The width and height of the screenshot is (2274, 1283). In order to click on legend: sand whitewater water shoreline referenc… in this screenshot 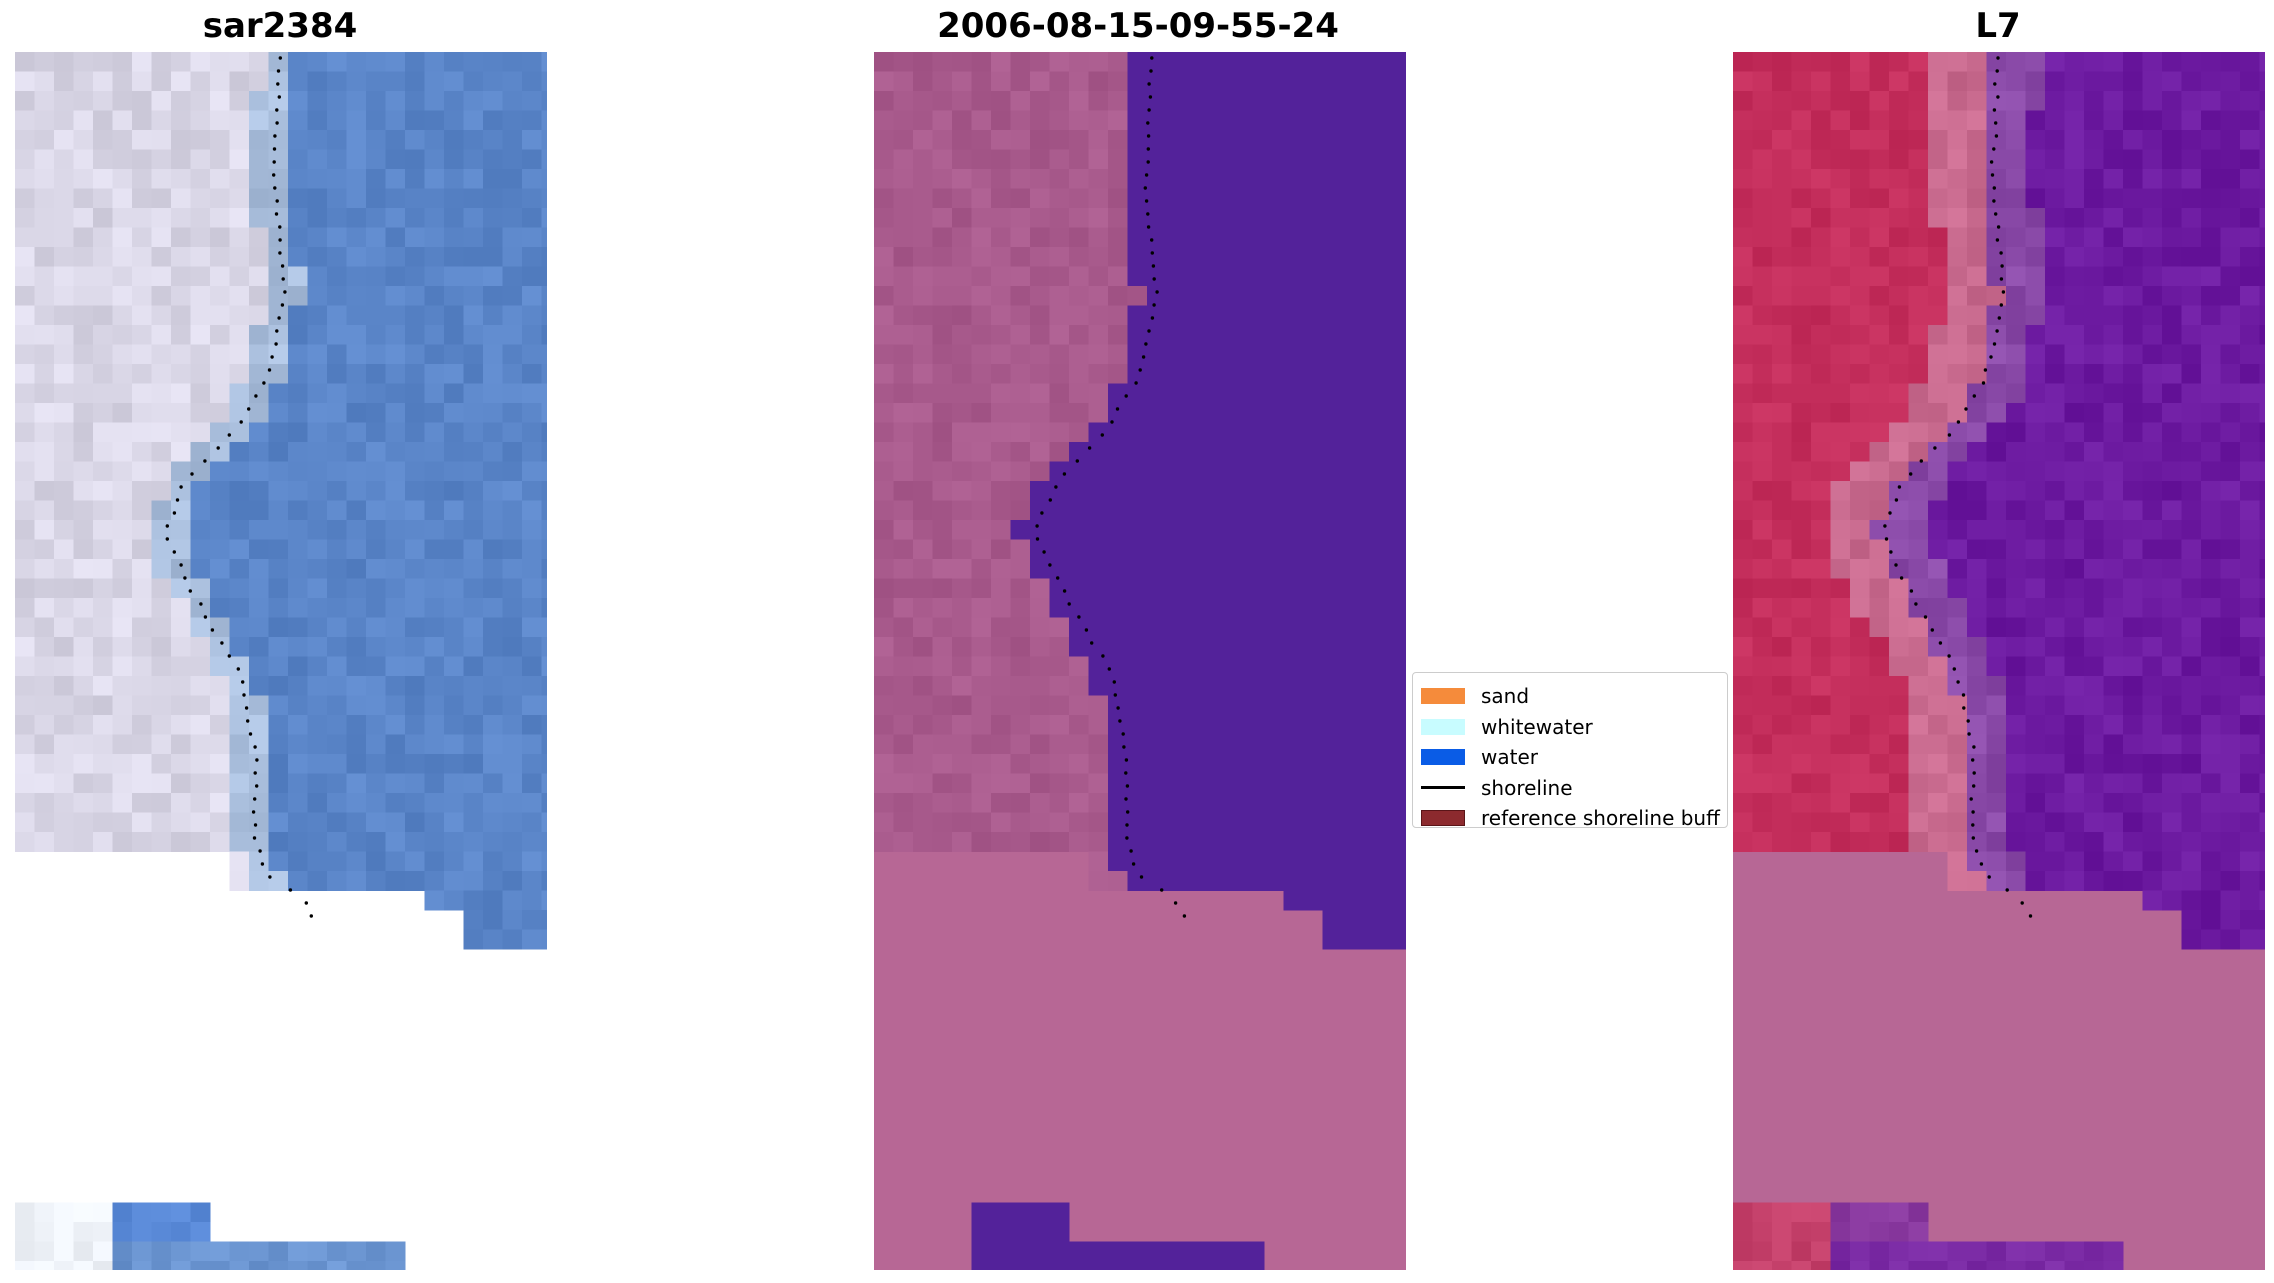, I will do `click(1570, 751)`.